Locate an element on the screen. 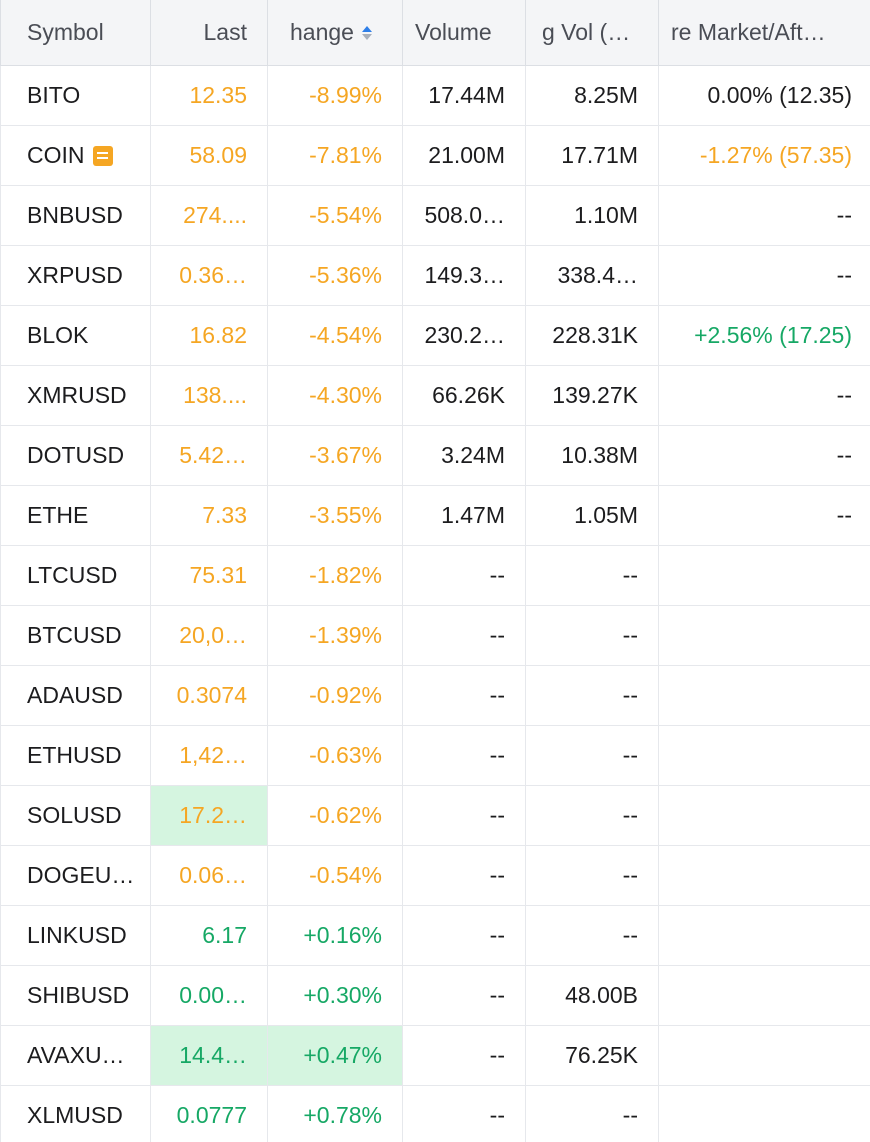 This screenshot has height=1142, width=870. pre-market-cell-value: -- is located at coordinates (844, 515).